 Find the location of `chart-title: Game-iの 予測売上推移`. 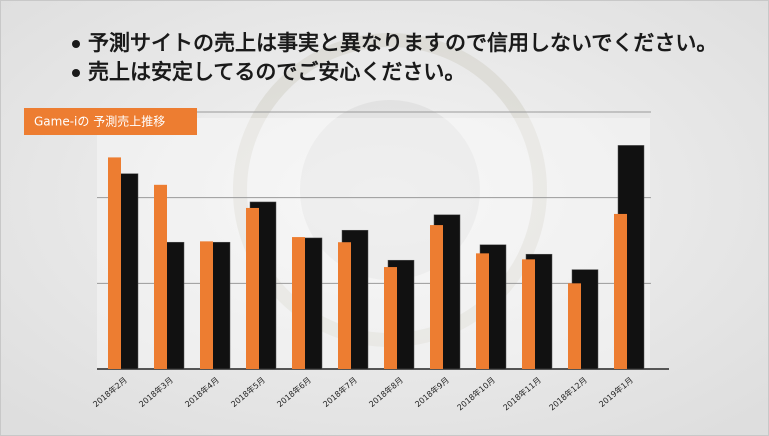

chart-title: Game-iの 予測売上推移 is located at coordinates (99, 121).